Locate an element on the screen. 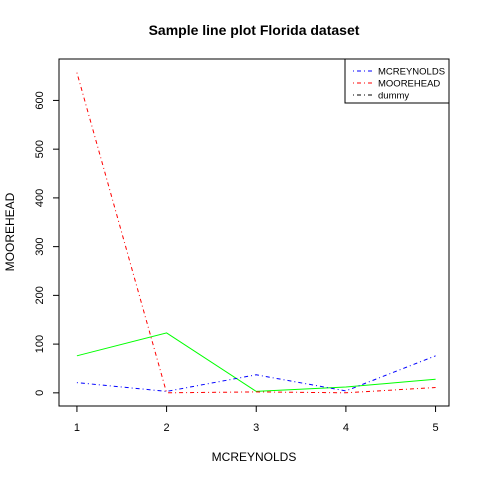 The width and height of the screenshot is (480, 480). legend-label: dummy is located at coordinates (393, 96).